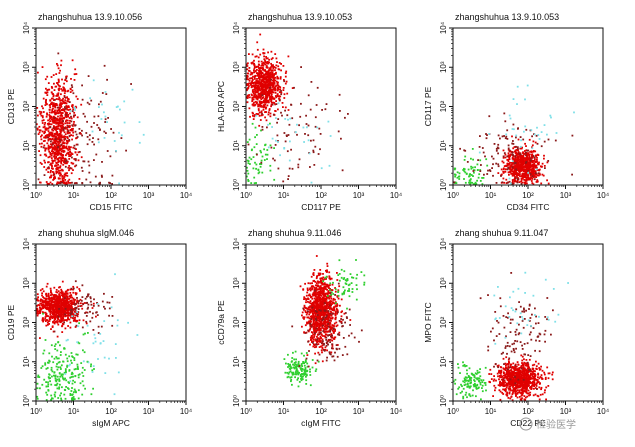 The height and width of the screenshot is (447, 635). I want to click on axis-ticks, so click(109, 108).